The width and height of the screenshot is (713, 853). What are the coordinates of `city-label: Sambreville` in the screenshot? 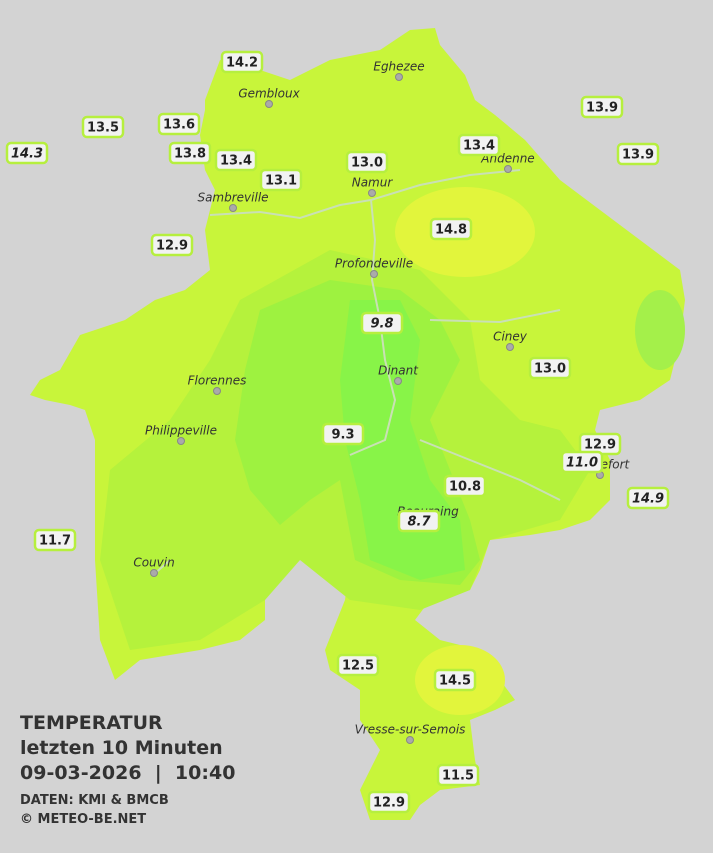 It's located at (232, 198).